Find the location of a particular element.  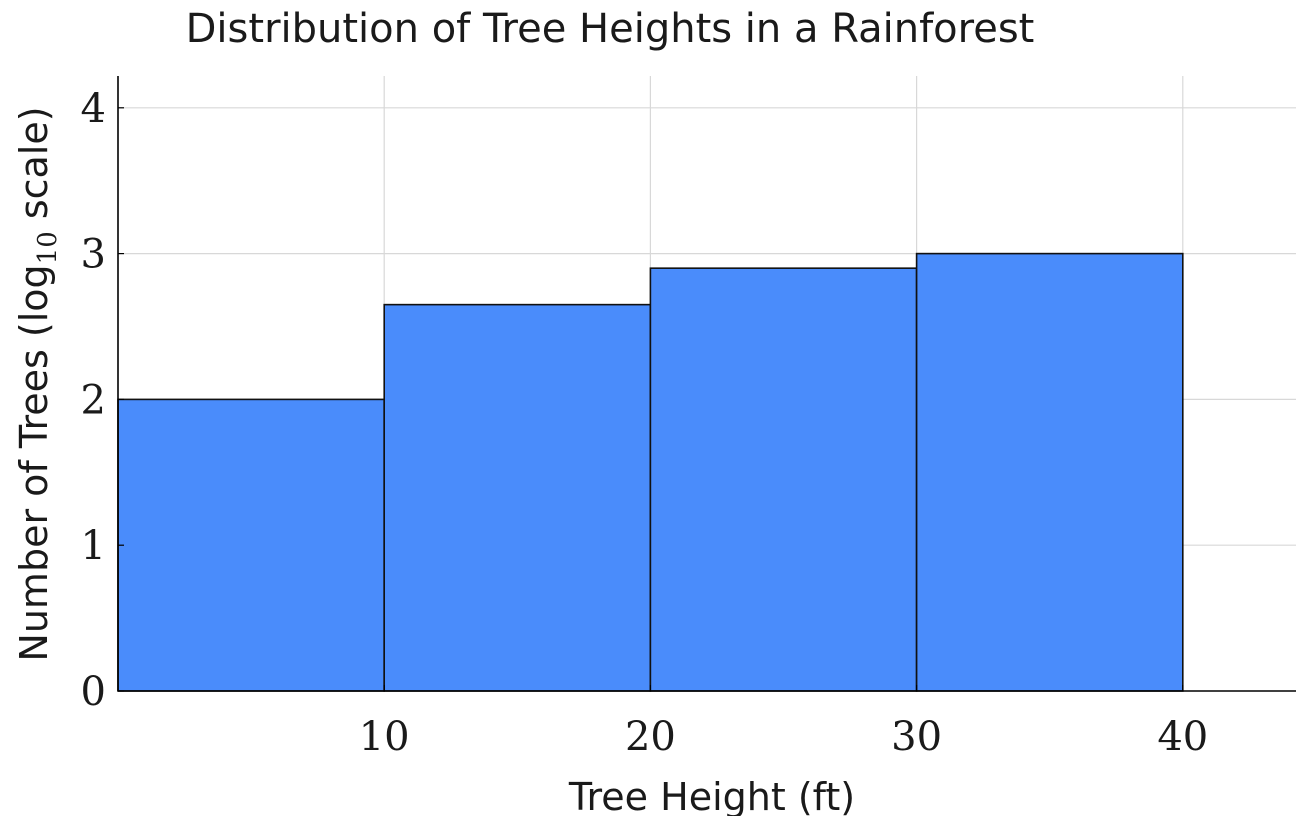

x-tick-label: 30 is located at coordinates (916, 737).